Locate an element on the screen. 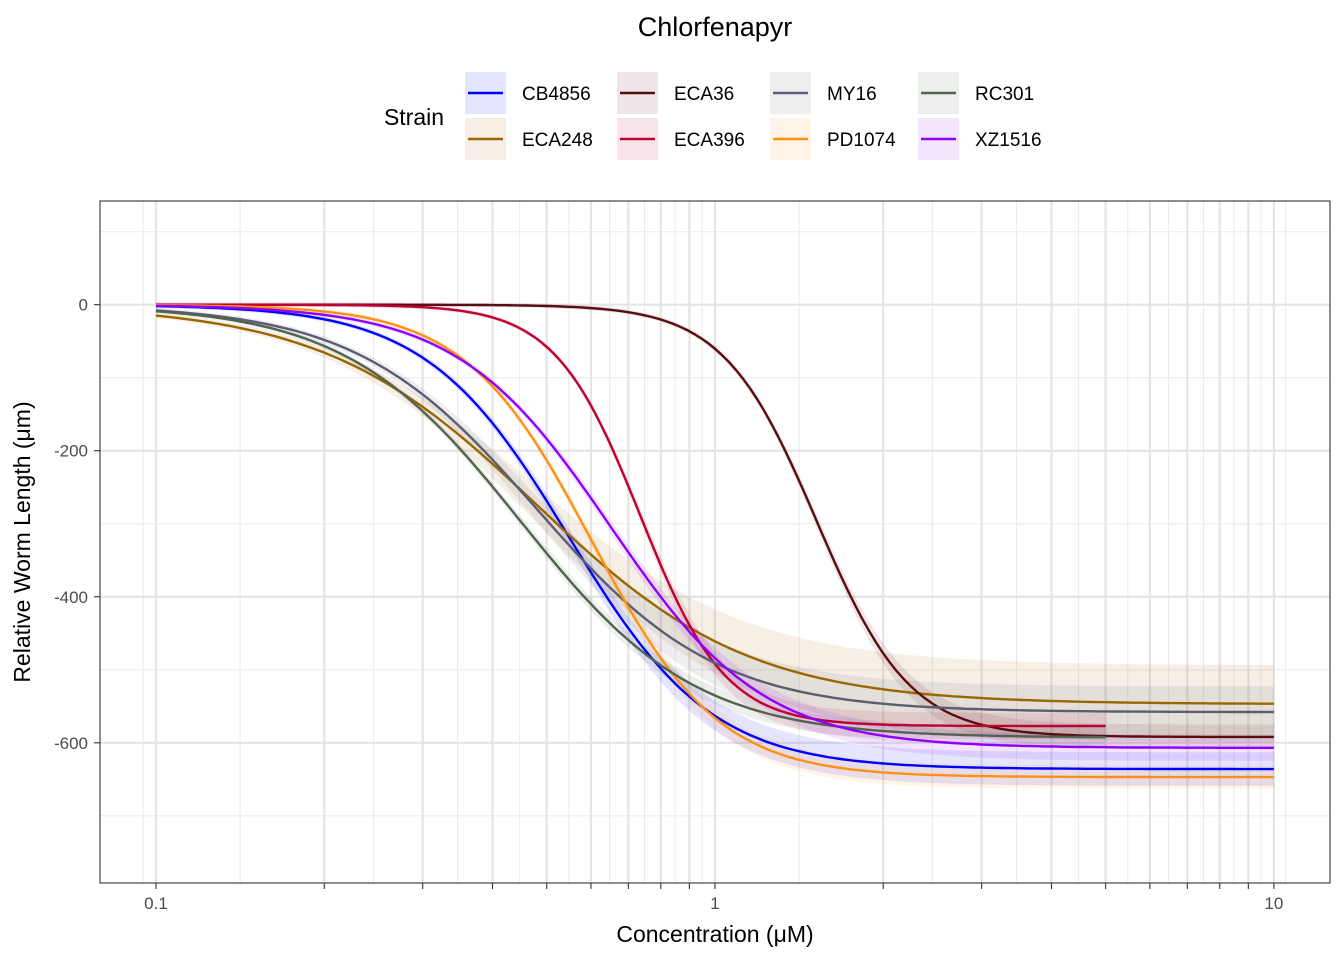  legend-item-xz1516: XZ1516 is located at coordinates (980, 139).